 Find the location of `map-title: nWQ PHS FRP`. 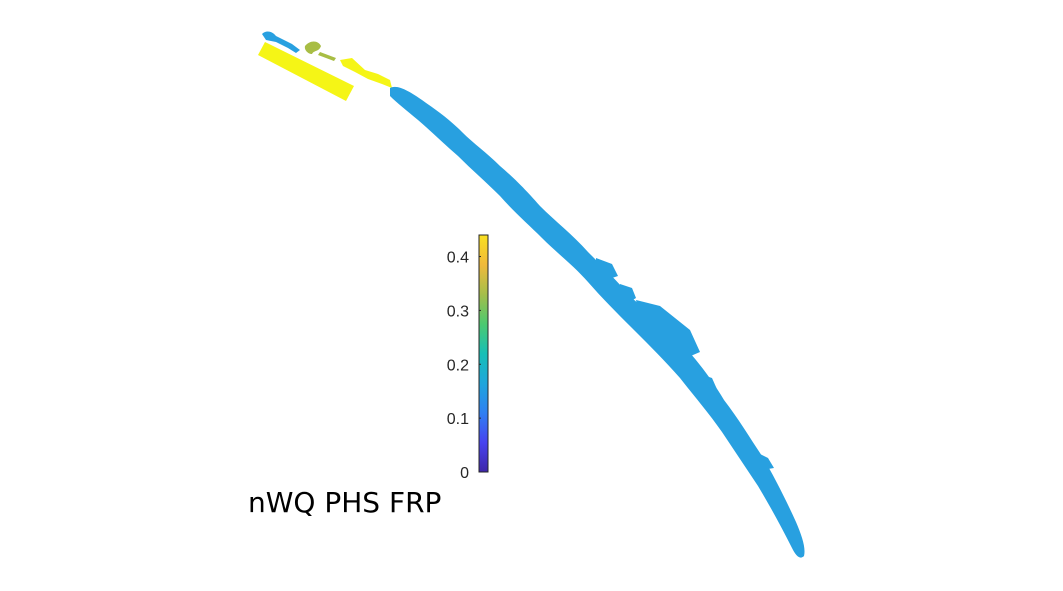

map-title: nWQ PHS FRP is located at coordinates (345, 502).